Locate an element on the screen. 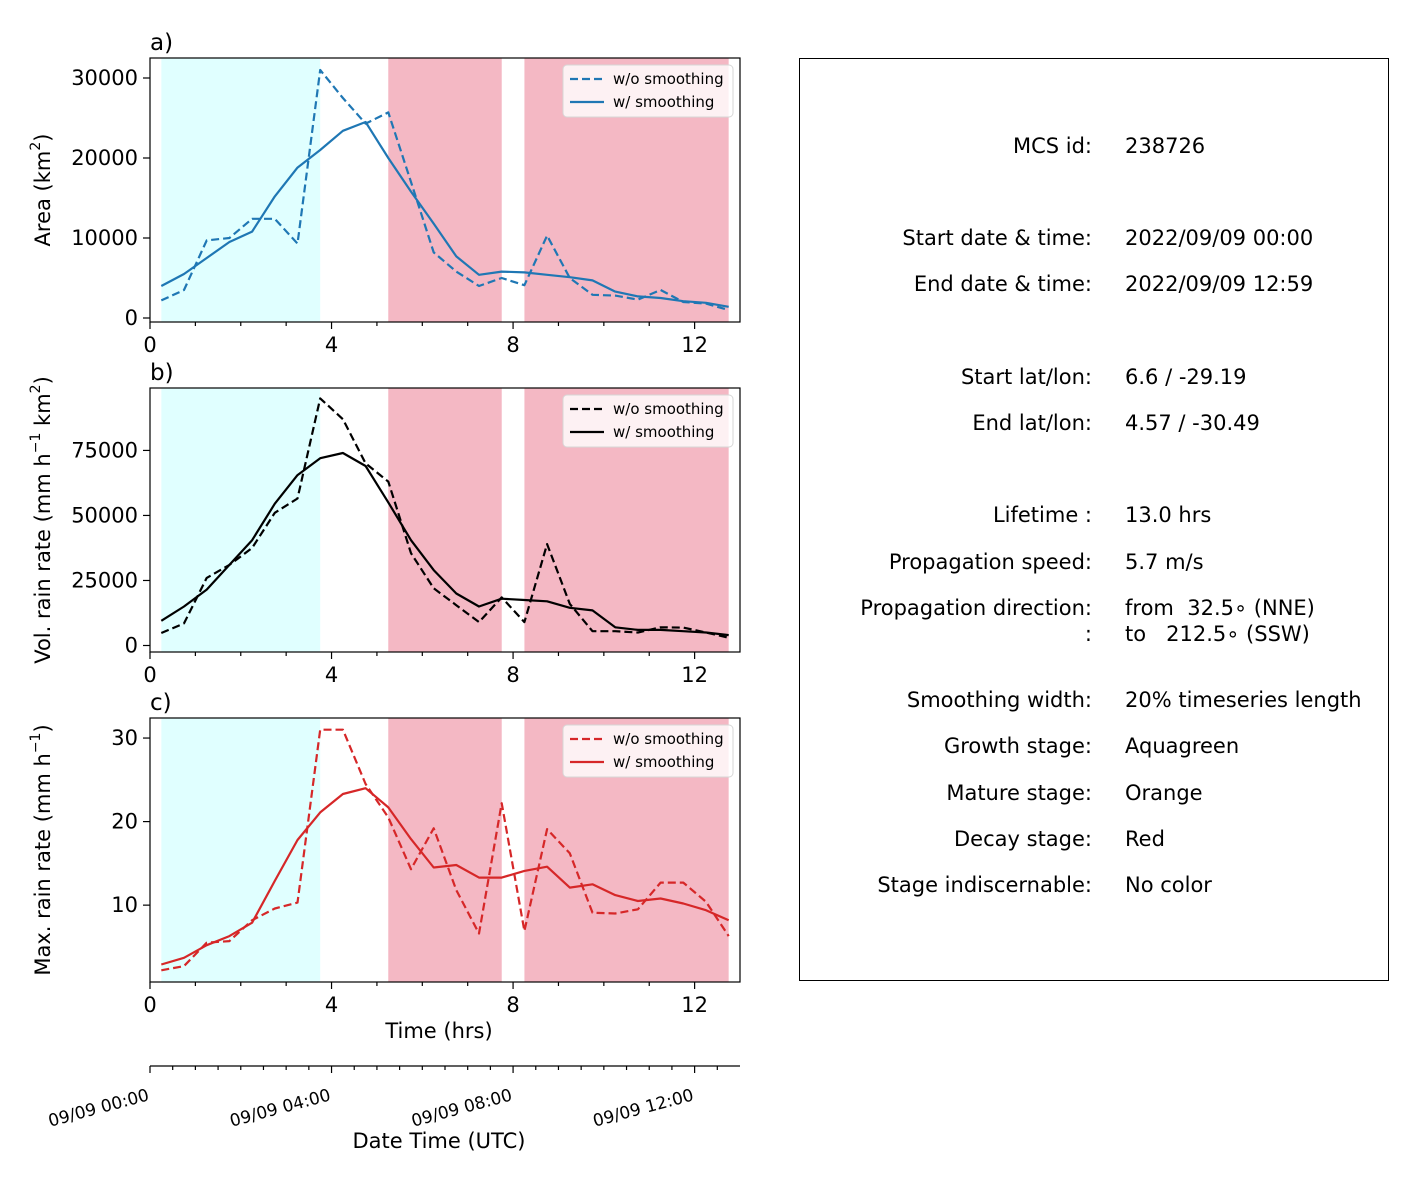 The width and height of the screenshot is (1419, 1181). info-value: from 32.5∘ (NNE) is located at coordinates (1220, 608).